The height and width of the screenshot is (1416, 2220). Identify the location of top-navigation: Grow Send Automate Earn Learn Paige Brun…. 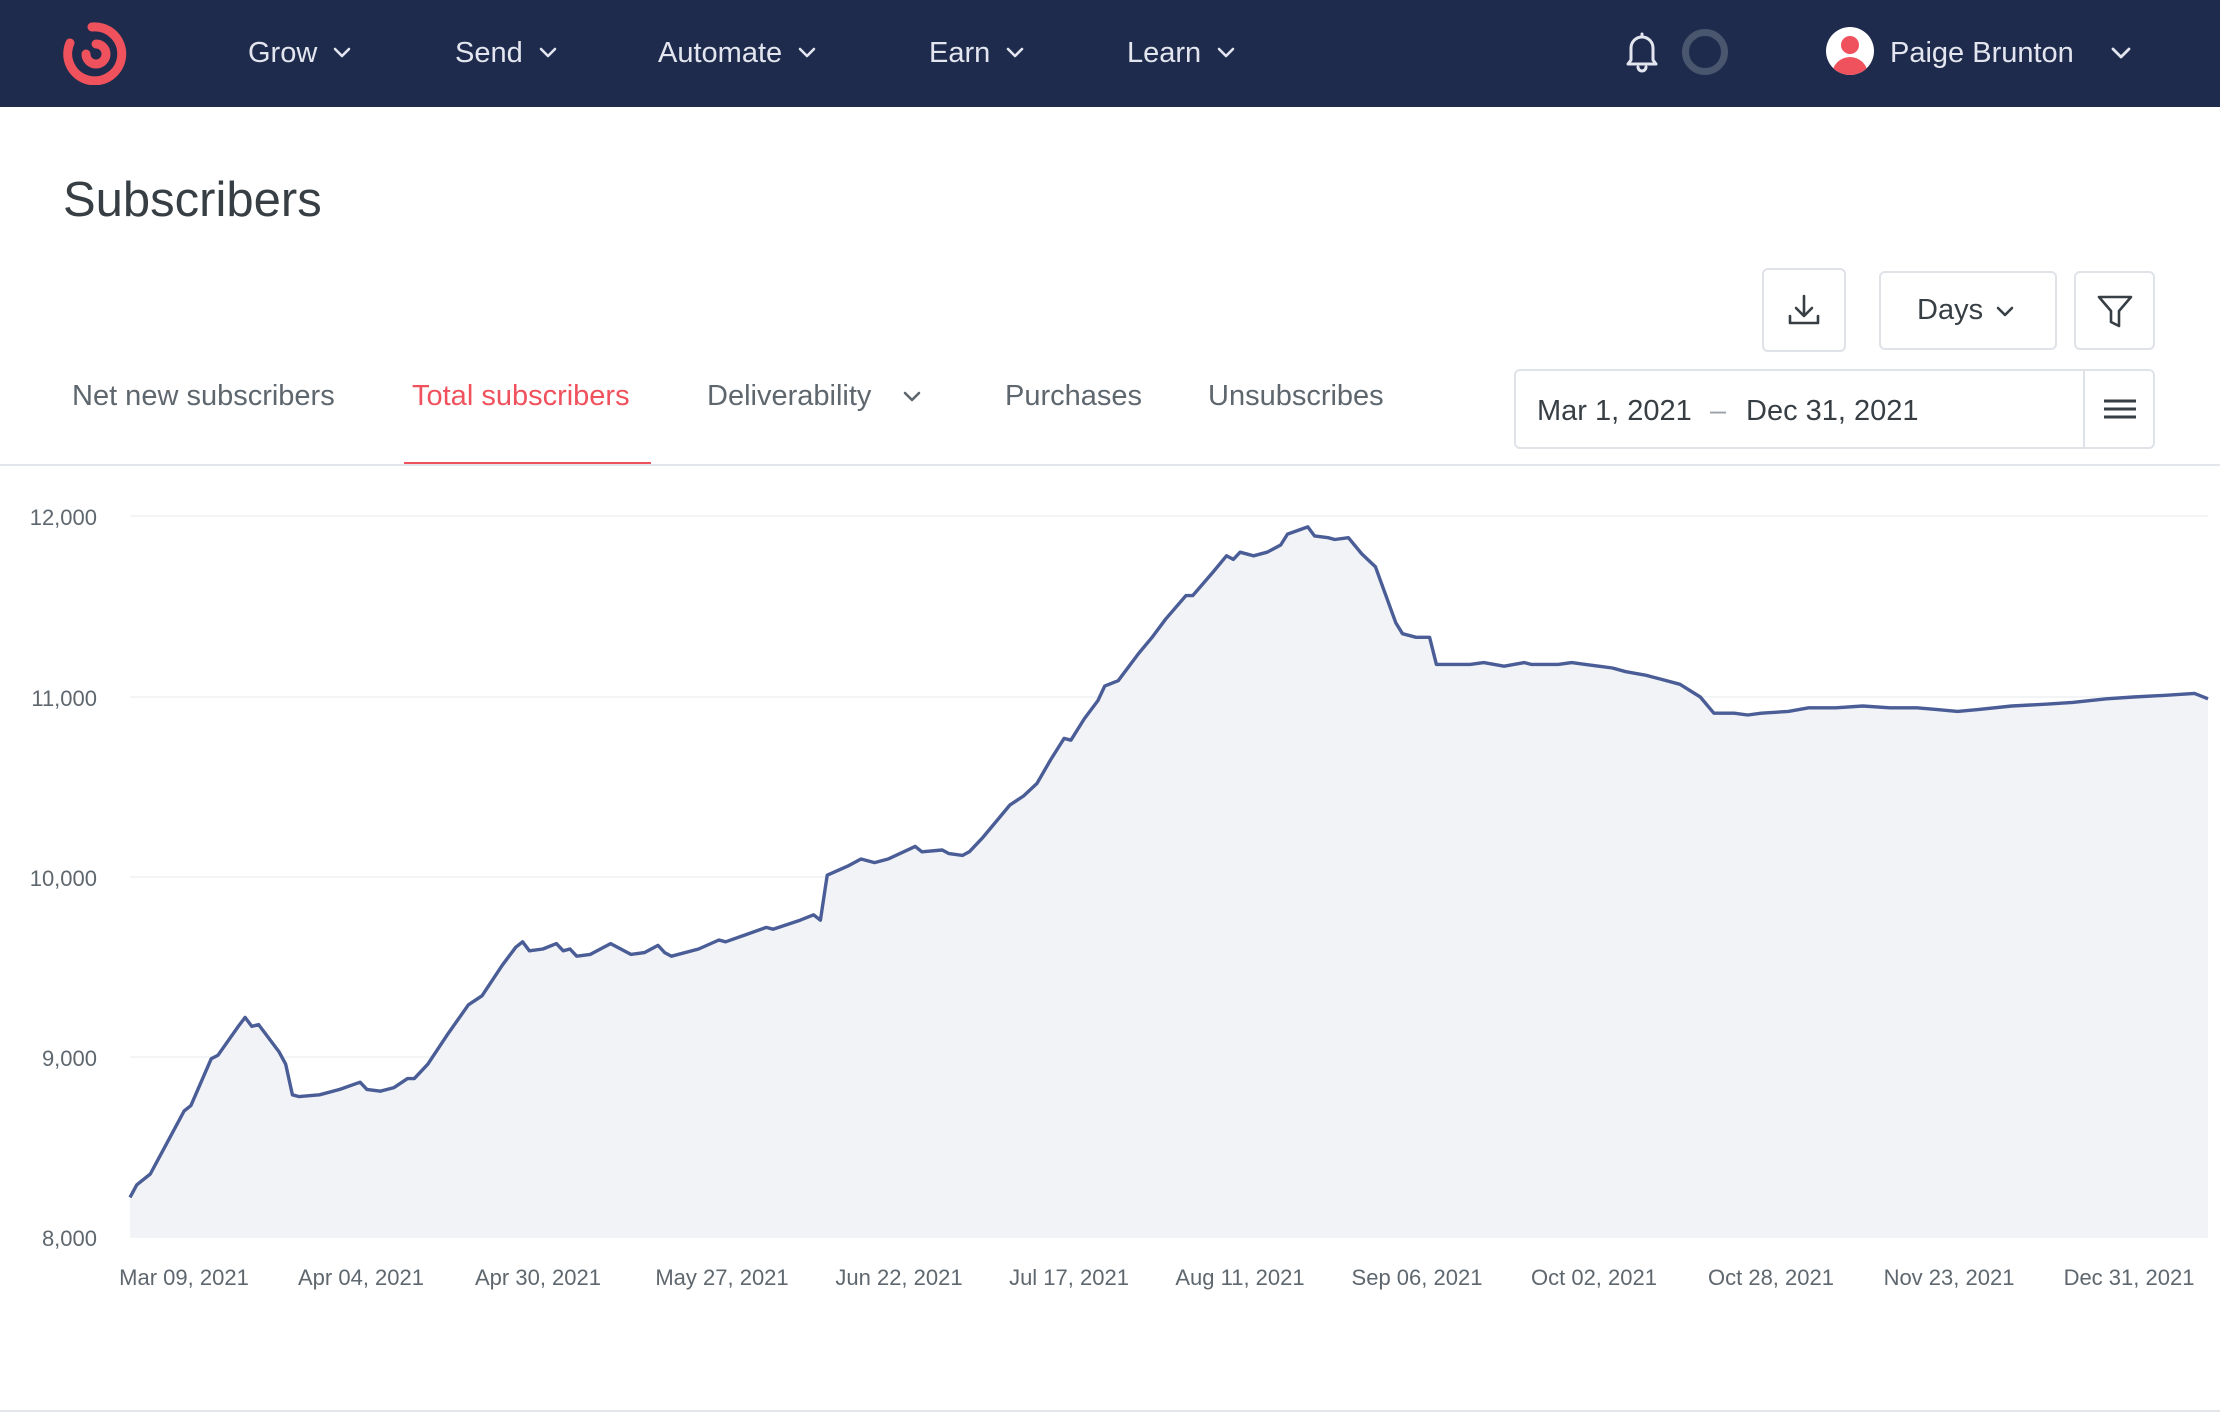
(1110, 53).